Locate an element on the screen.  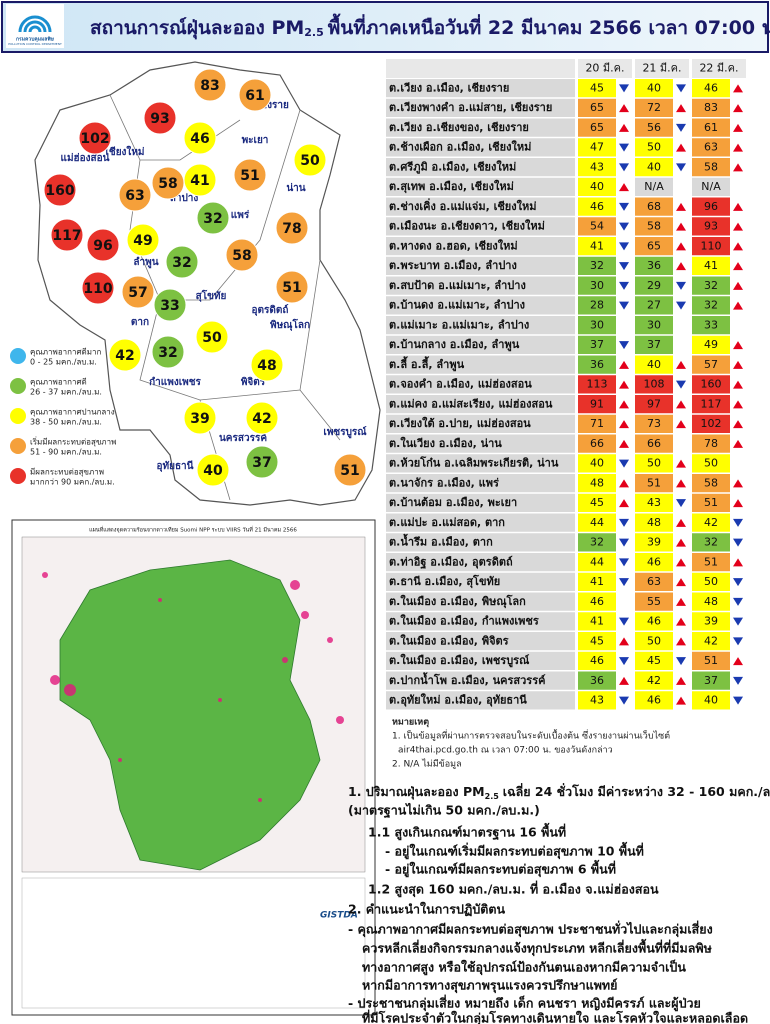
value-text: 46 is located at coordinates (597, 660).